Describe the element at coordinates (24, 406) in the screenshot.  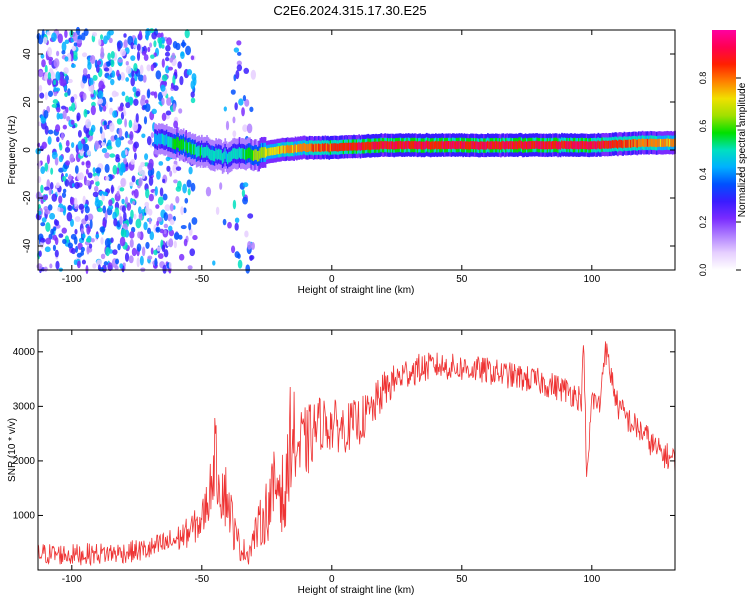
I see `y-tick-label: 3000` at that location.